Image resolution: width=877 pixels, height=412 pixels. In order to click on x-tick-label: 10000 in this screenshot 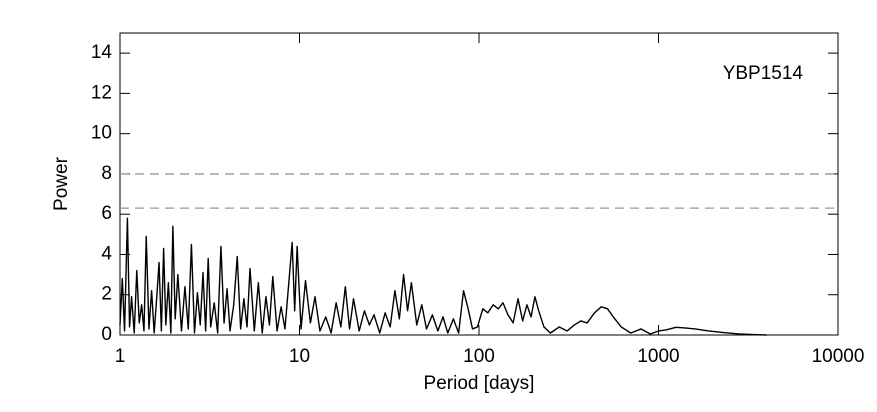, I will do `click(838, 356)`.